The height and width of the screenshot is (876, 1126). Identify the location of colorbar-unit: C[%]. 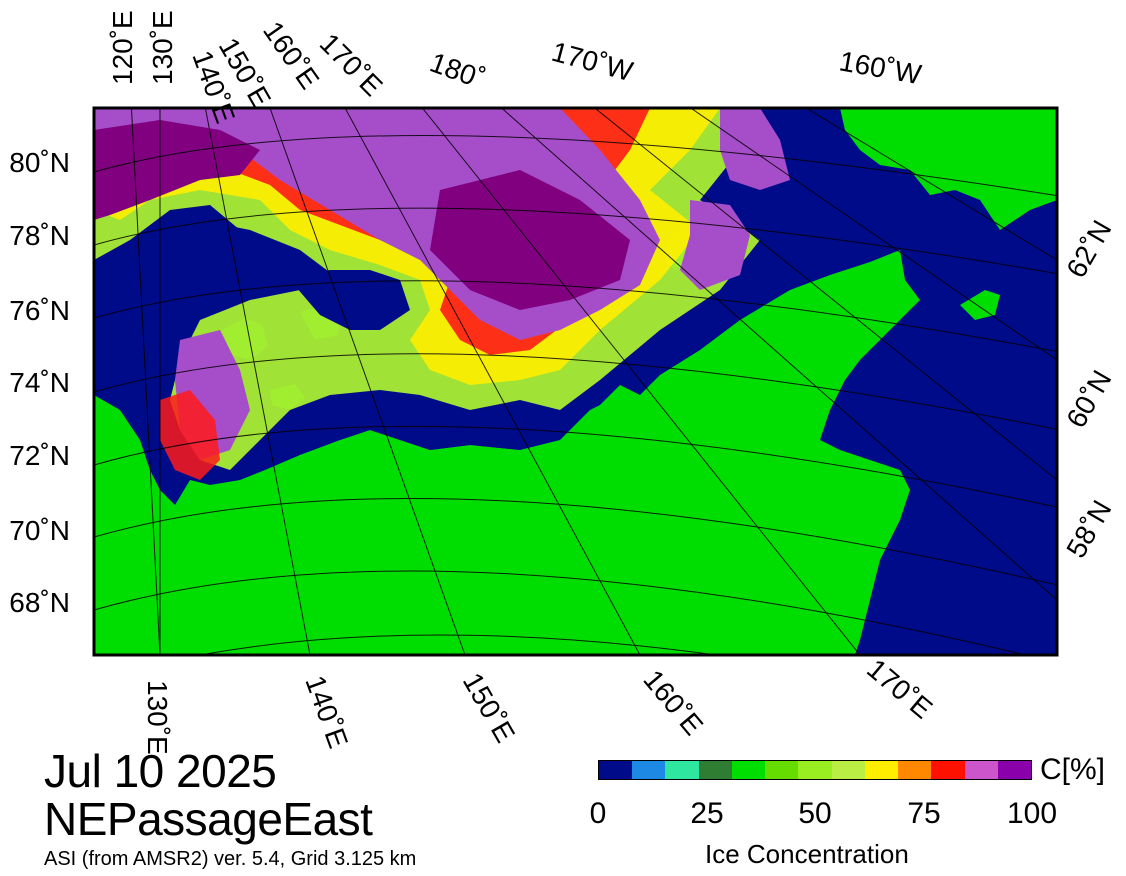
(1073, 769).